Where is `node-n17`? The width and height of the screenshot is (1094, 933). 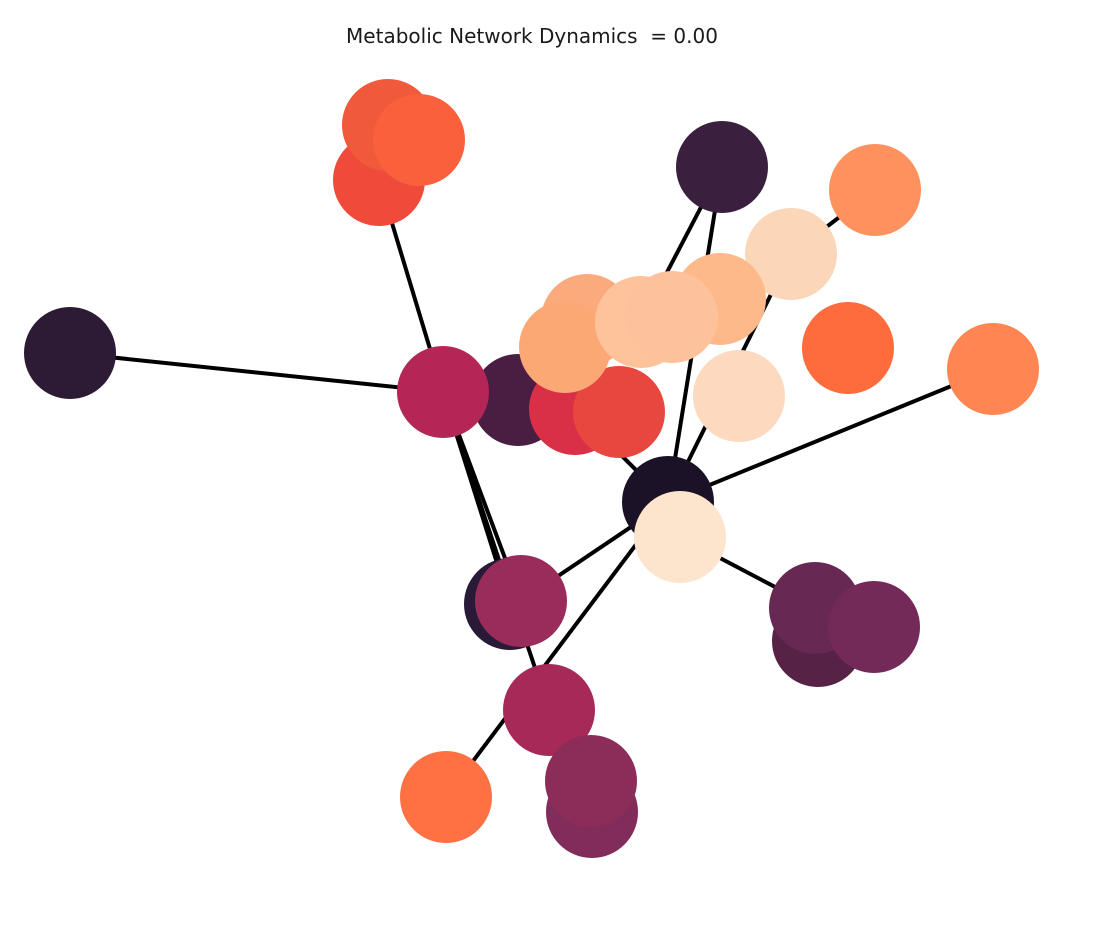
node-n17 is located at coordinates (565, 347).